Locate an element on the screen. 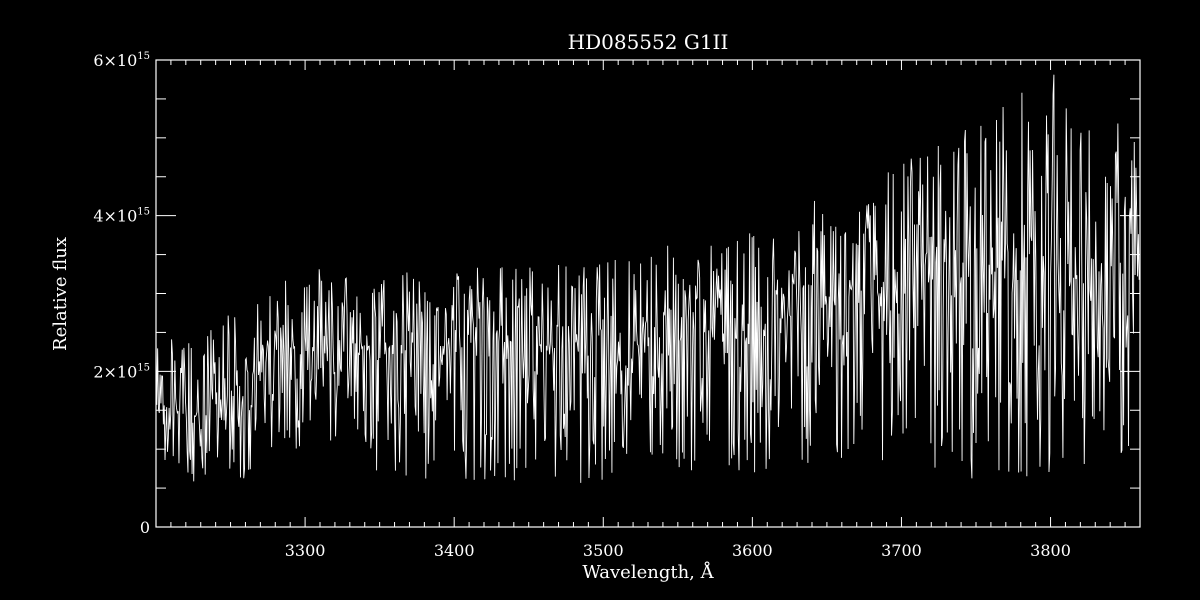 This screenshot has width=1200, height=600. x-axis-label: Wavelength, Å is located at coordinates (648, 572).